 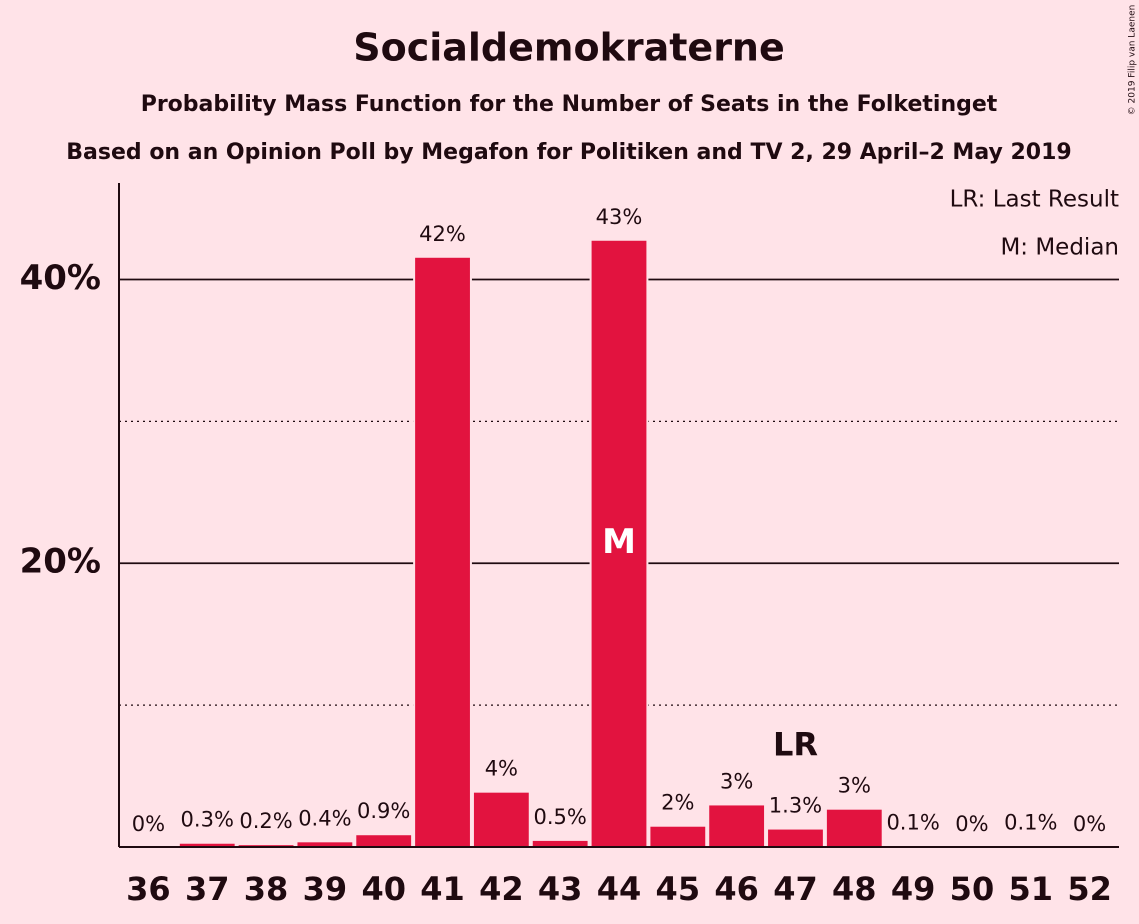 What do you see at coordinates (442, 889) in the screenshot?
I see `x-tick-label: 41` at bounding box center [442, 889].